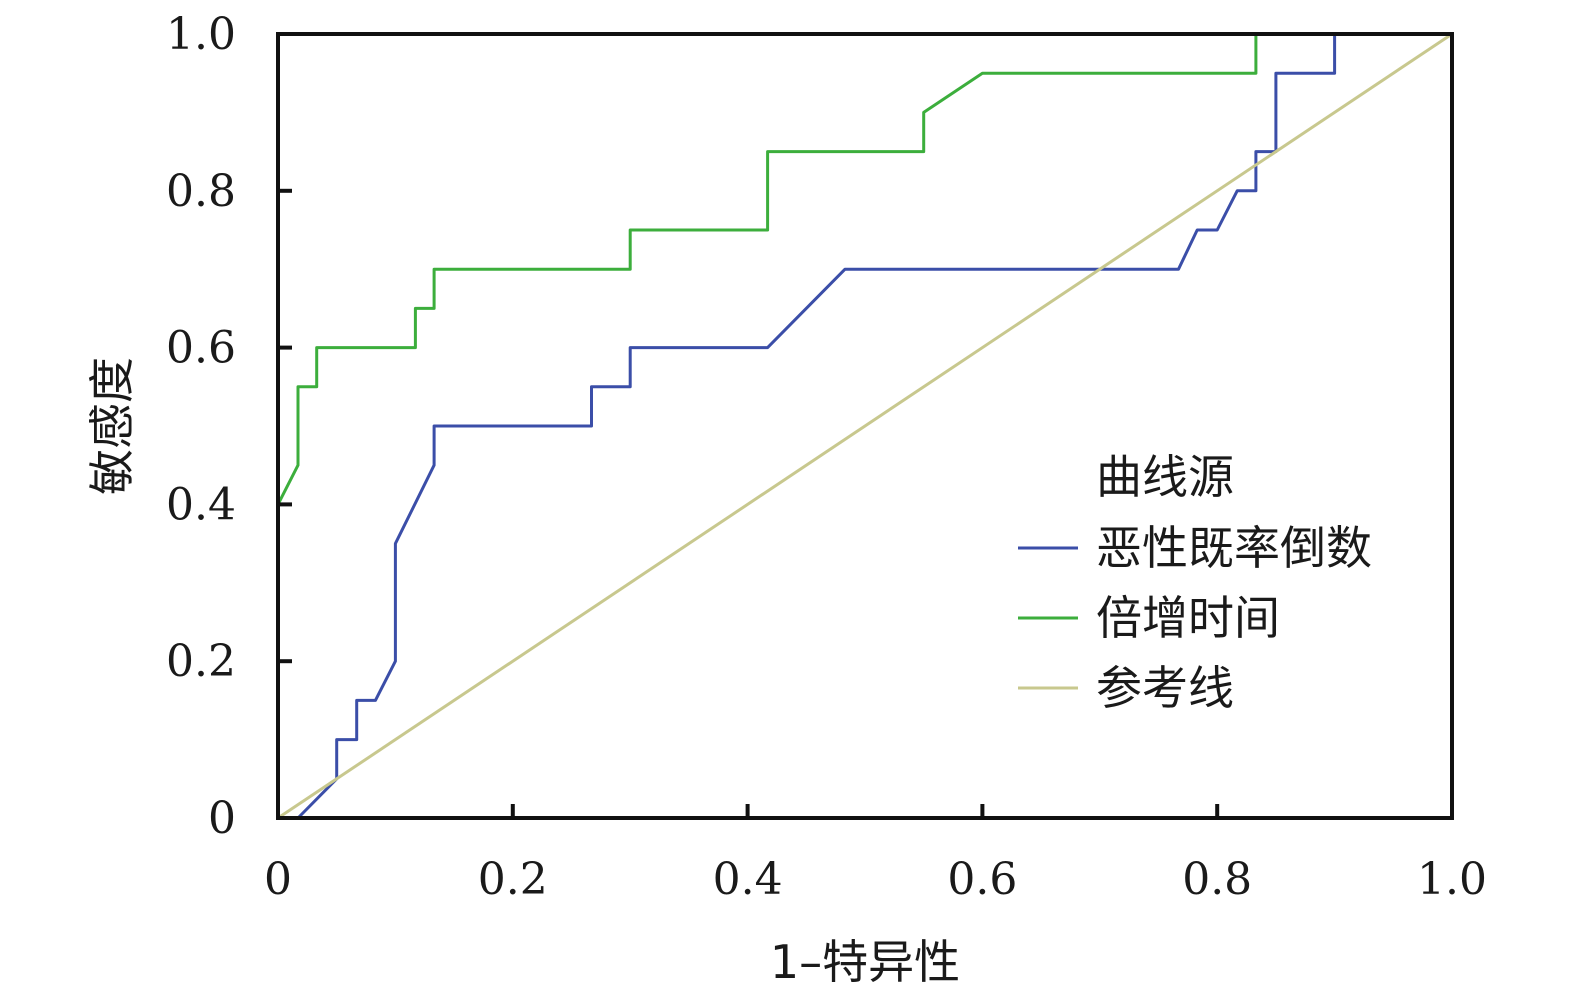  What do you see at coordinates (982, 879) in the screenshot?
I see `x-tick-label-3: 0.6` at bounding box center [982, 879].